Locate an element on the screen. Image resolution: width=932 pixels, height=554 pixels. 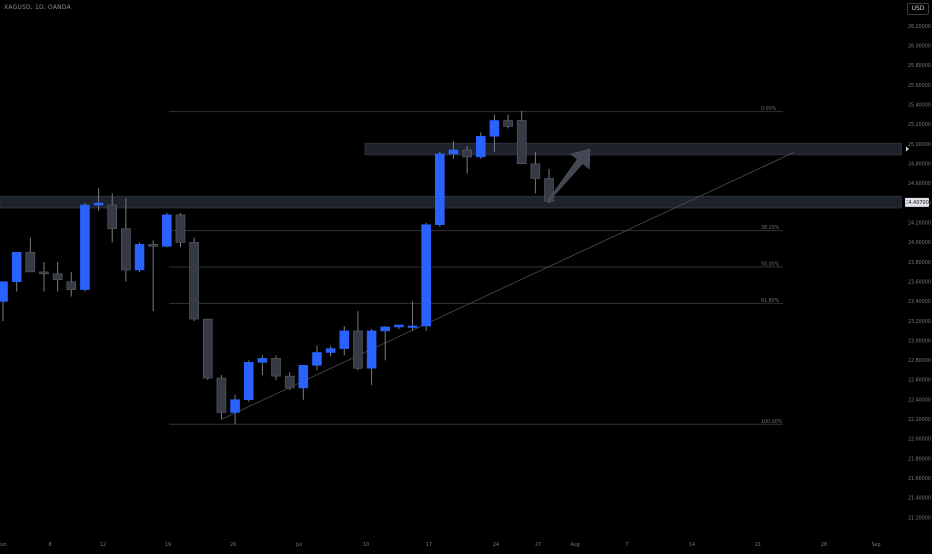
time-tick-label: 24 is located at coordinates (496, 545).